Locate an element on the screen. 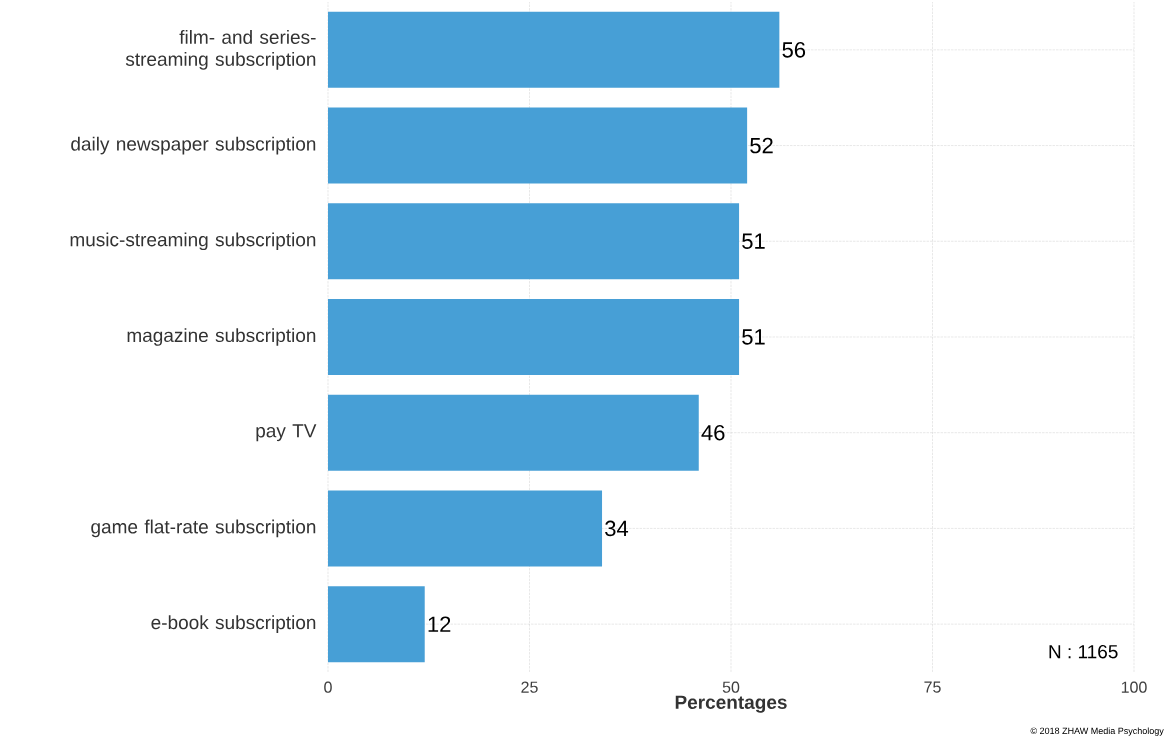  x-axis-title: Percentages is located at coordinates (731, 704).